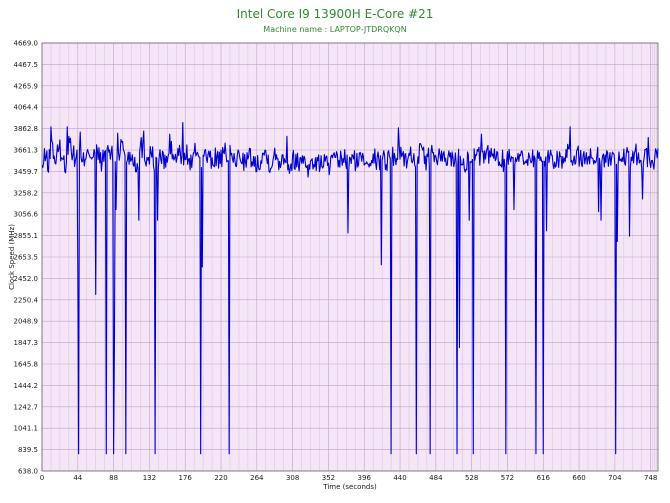 The width and height of the screenshot is (670, 503). I want to click on y-tick-label: 3661.3, so click(26, 150).